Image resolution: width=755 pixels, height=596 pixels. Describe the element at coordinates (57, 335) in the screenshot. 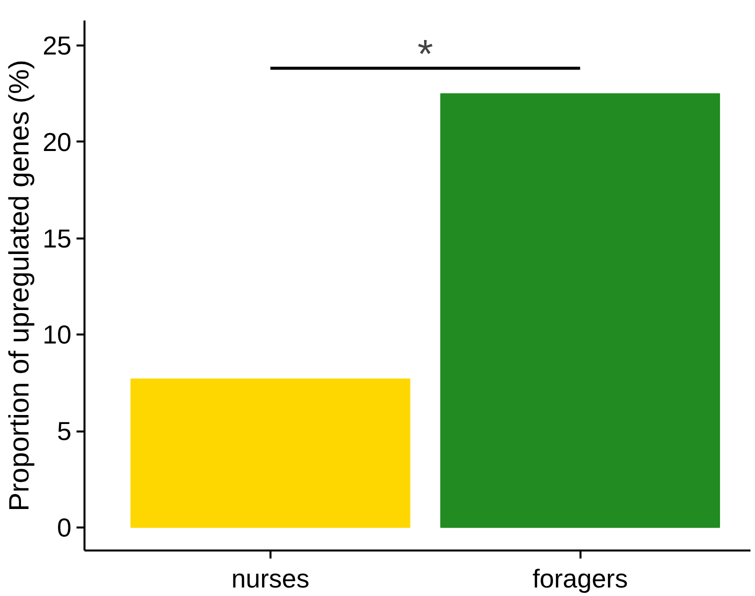

I see `y-tick-label: 10` at that location.